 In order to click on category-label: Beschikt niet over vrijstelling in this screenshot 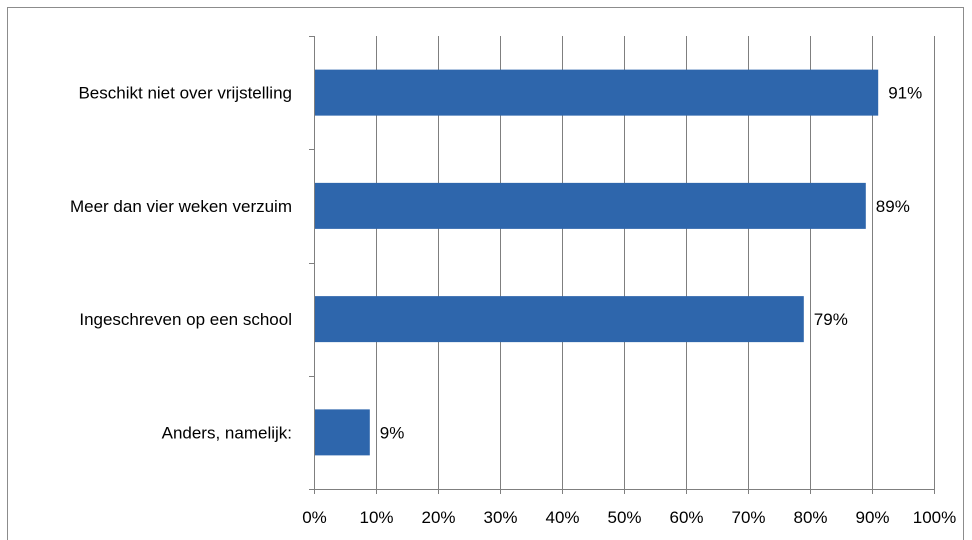, I will do `click(185, 93)`.